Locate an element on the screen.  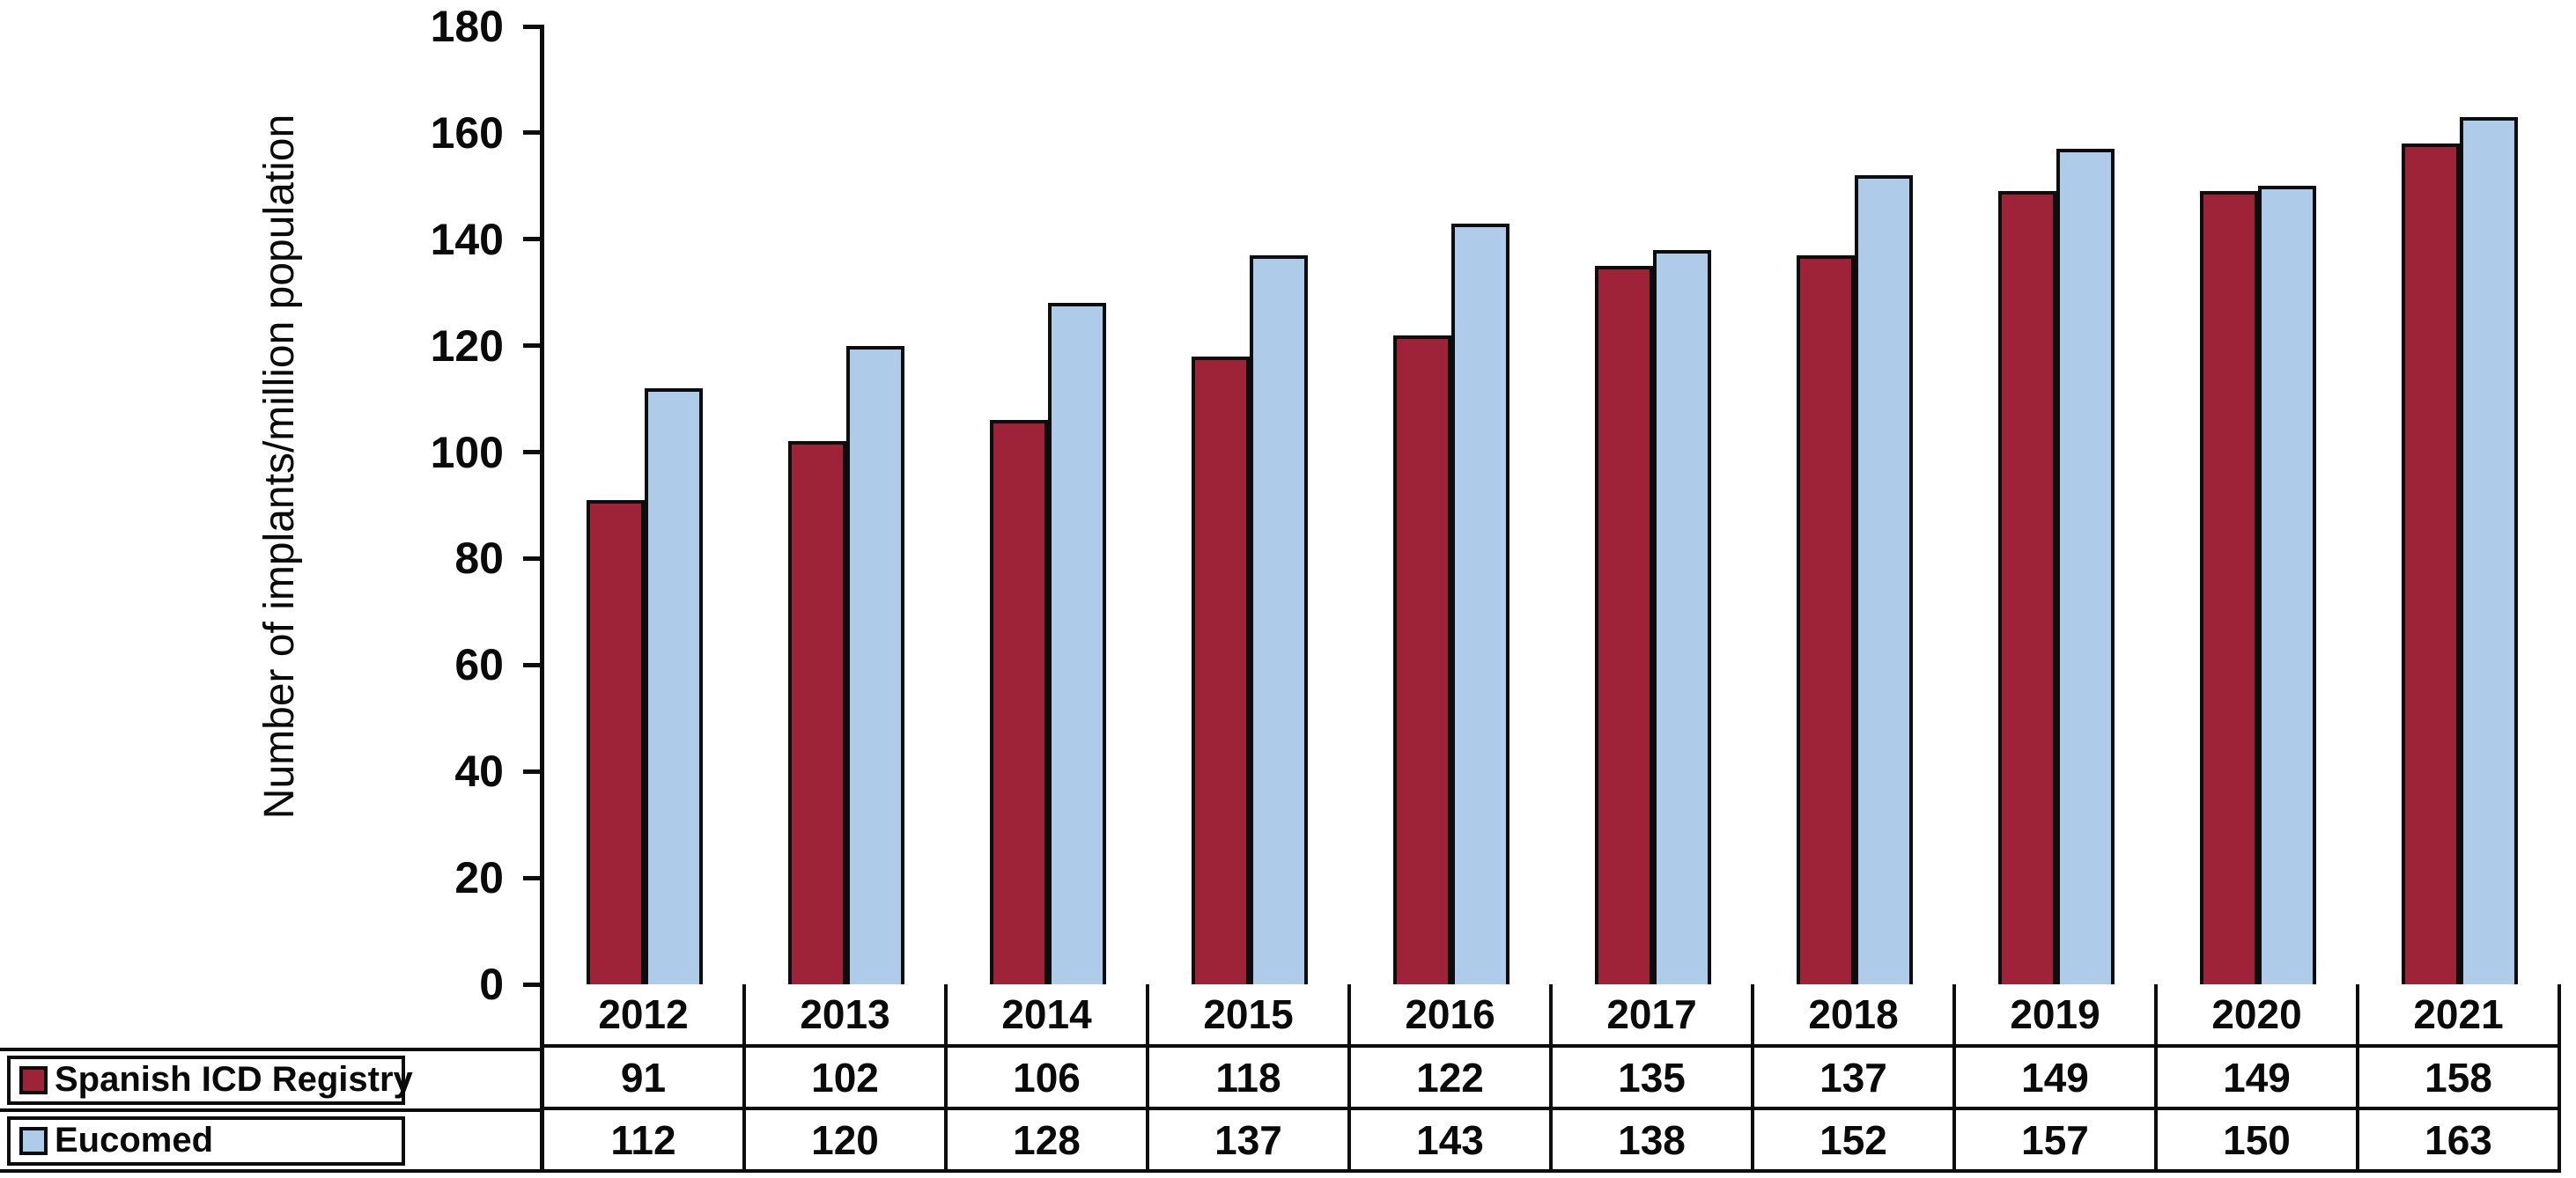
value-cell-spanish-icd-registry-2020: 149 is located at coordinates (2258, 1079).